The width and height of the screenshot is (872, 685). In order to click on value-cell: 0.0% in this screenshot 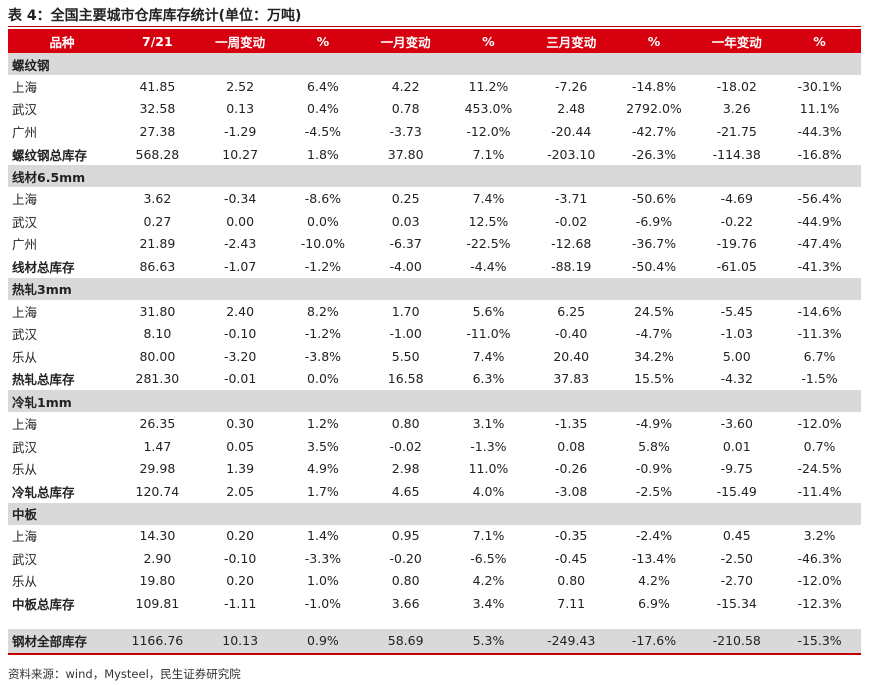, I will do `click(323, 379)`.